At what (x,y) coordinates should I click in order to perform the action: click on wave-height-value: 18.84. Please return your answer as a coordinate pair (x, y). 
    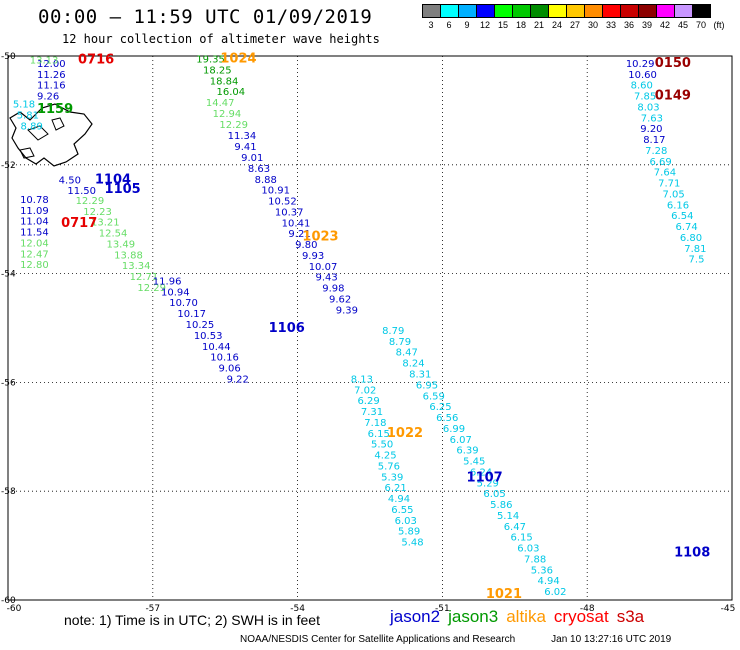
    Looking at the image, I should click on (224, 81).